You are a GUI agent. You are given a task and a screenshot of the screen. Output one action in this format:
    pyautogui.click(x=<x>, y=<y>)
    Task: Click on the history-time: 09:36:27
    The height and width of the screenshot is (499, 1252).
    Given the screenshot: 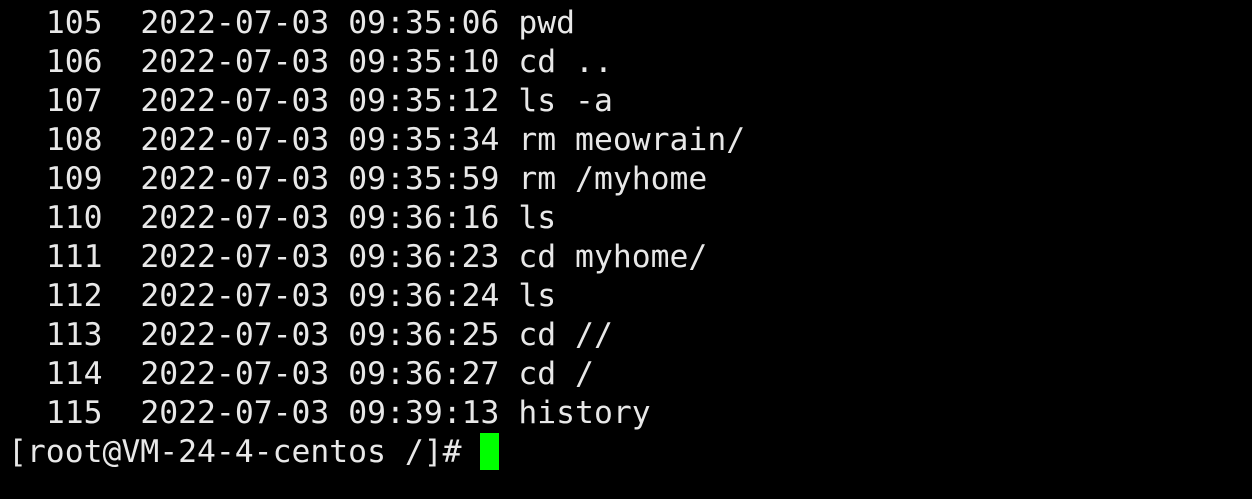 What is the action you would take?
    pyautogui.click(x=424, y=374)
    